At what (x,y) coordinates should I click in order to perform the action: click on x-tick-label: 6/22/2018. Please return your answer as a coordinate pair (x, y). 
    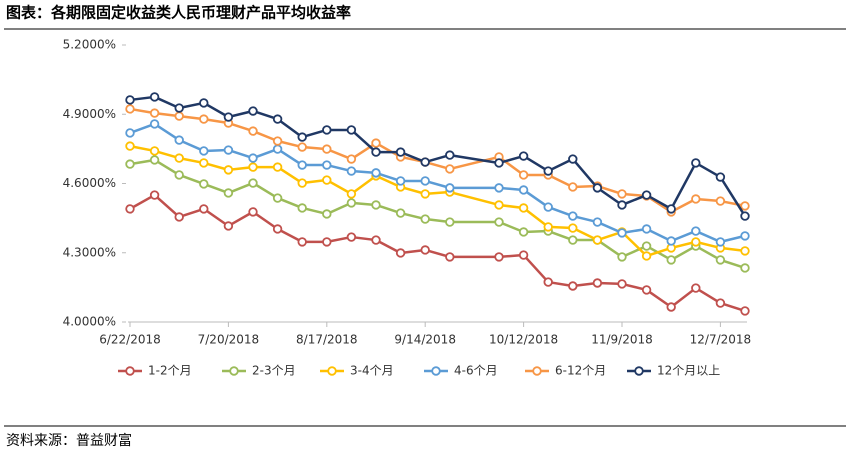
    Looking at the image, I should click on (130, 340).